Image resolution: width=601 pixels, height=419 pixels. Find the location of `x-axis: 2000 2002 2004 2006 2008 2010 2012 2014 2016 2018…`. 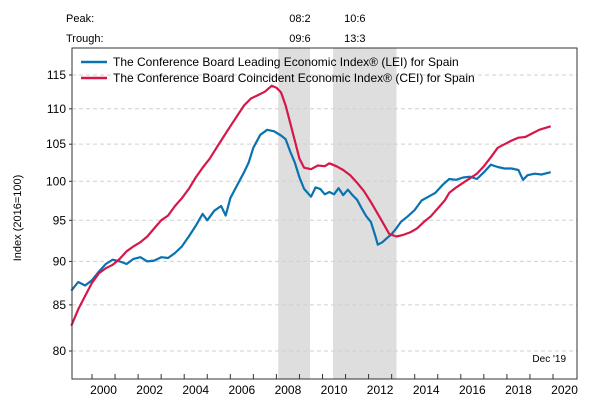

x-axis: 2000 2002 2004 2006 2008 2010 2012 2014 2016 2018… is located at coordinates (334, 385).